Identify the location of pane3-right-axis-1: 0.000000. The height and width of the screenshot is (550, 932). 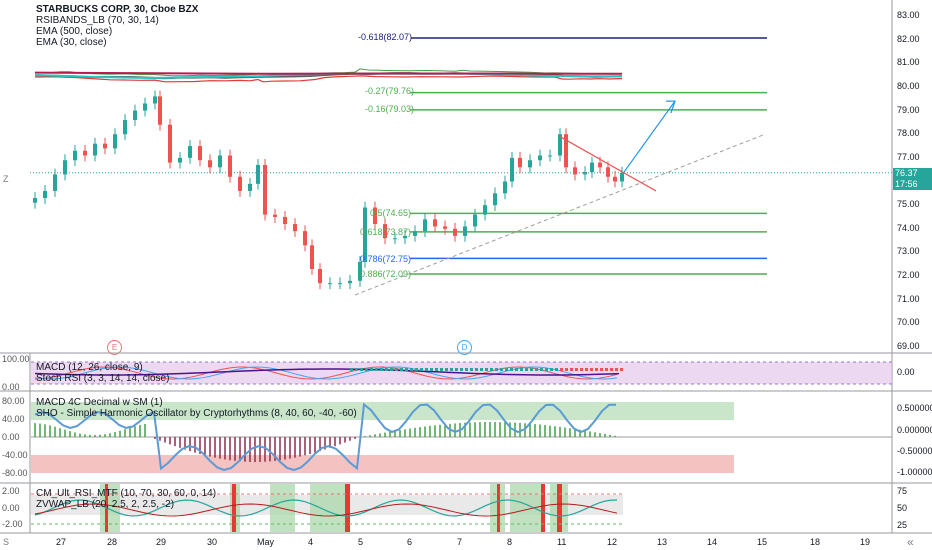
(914, 430).